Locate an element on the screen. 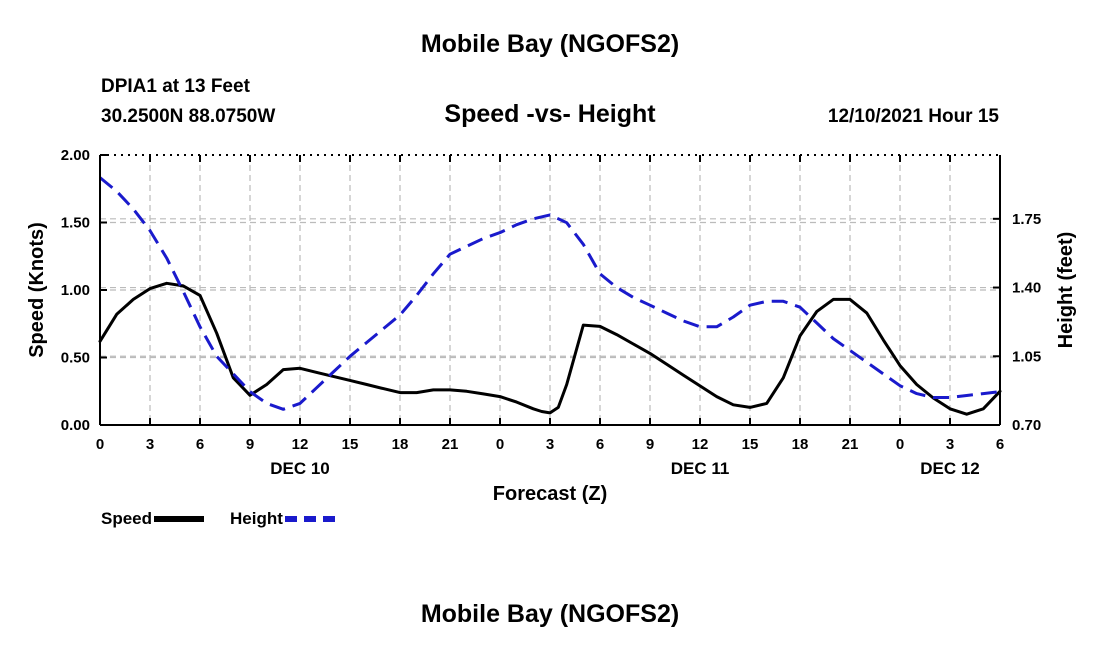  y2-axis-title: Height (feet) is located at coordinates (1066, 290).